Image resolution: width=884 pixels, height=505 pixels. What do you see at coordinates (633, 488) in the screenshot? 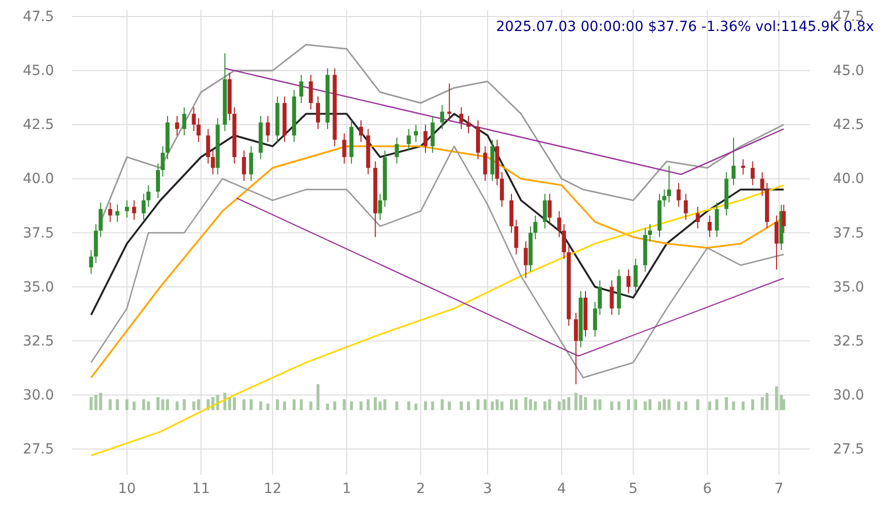
I see `x-tick-label: 5` at bounding box center [633, 488].